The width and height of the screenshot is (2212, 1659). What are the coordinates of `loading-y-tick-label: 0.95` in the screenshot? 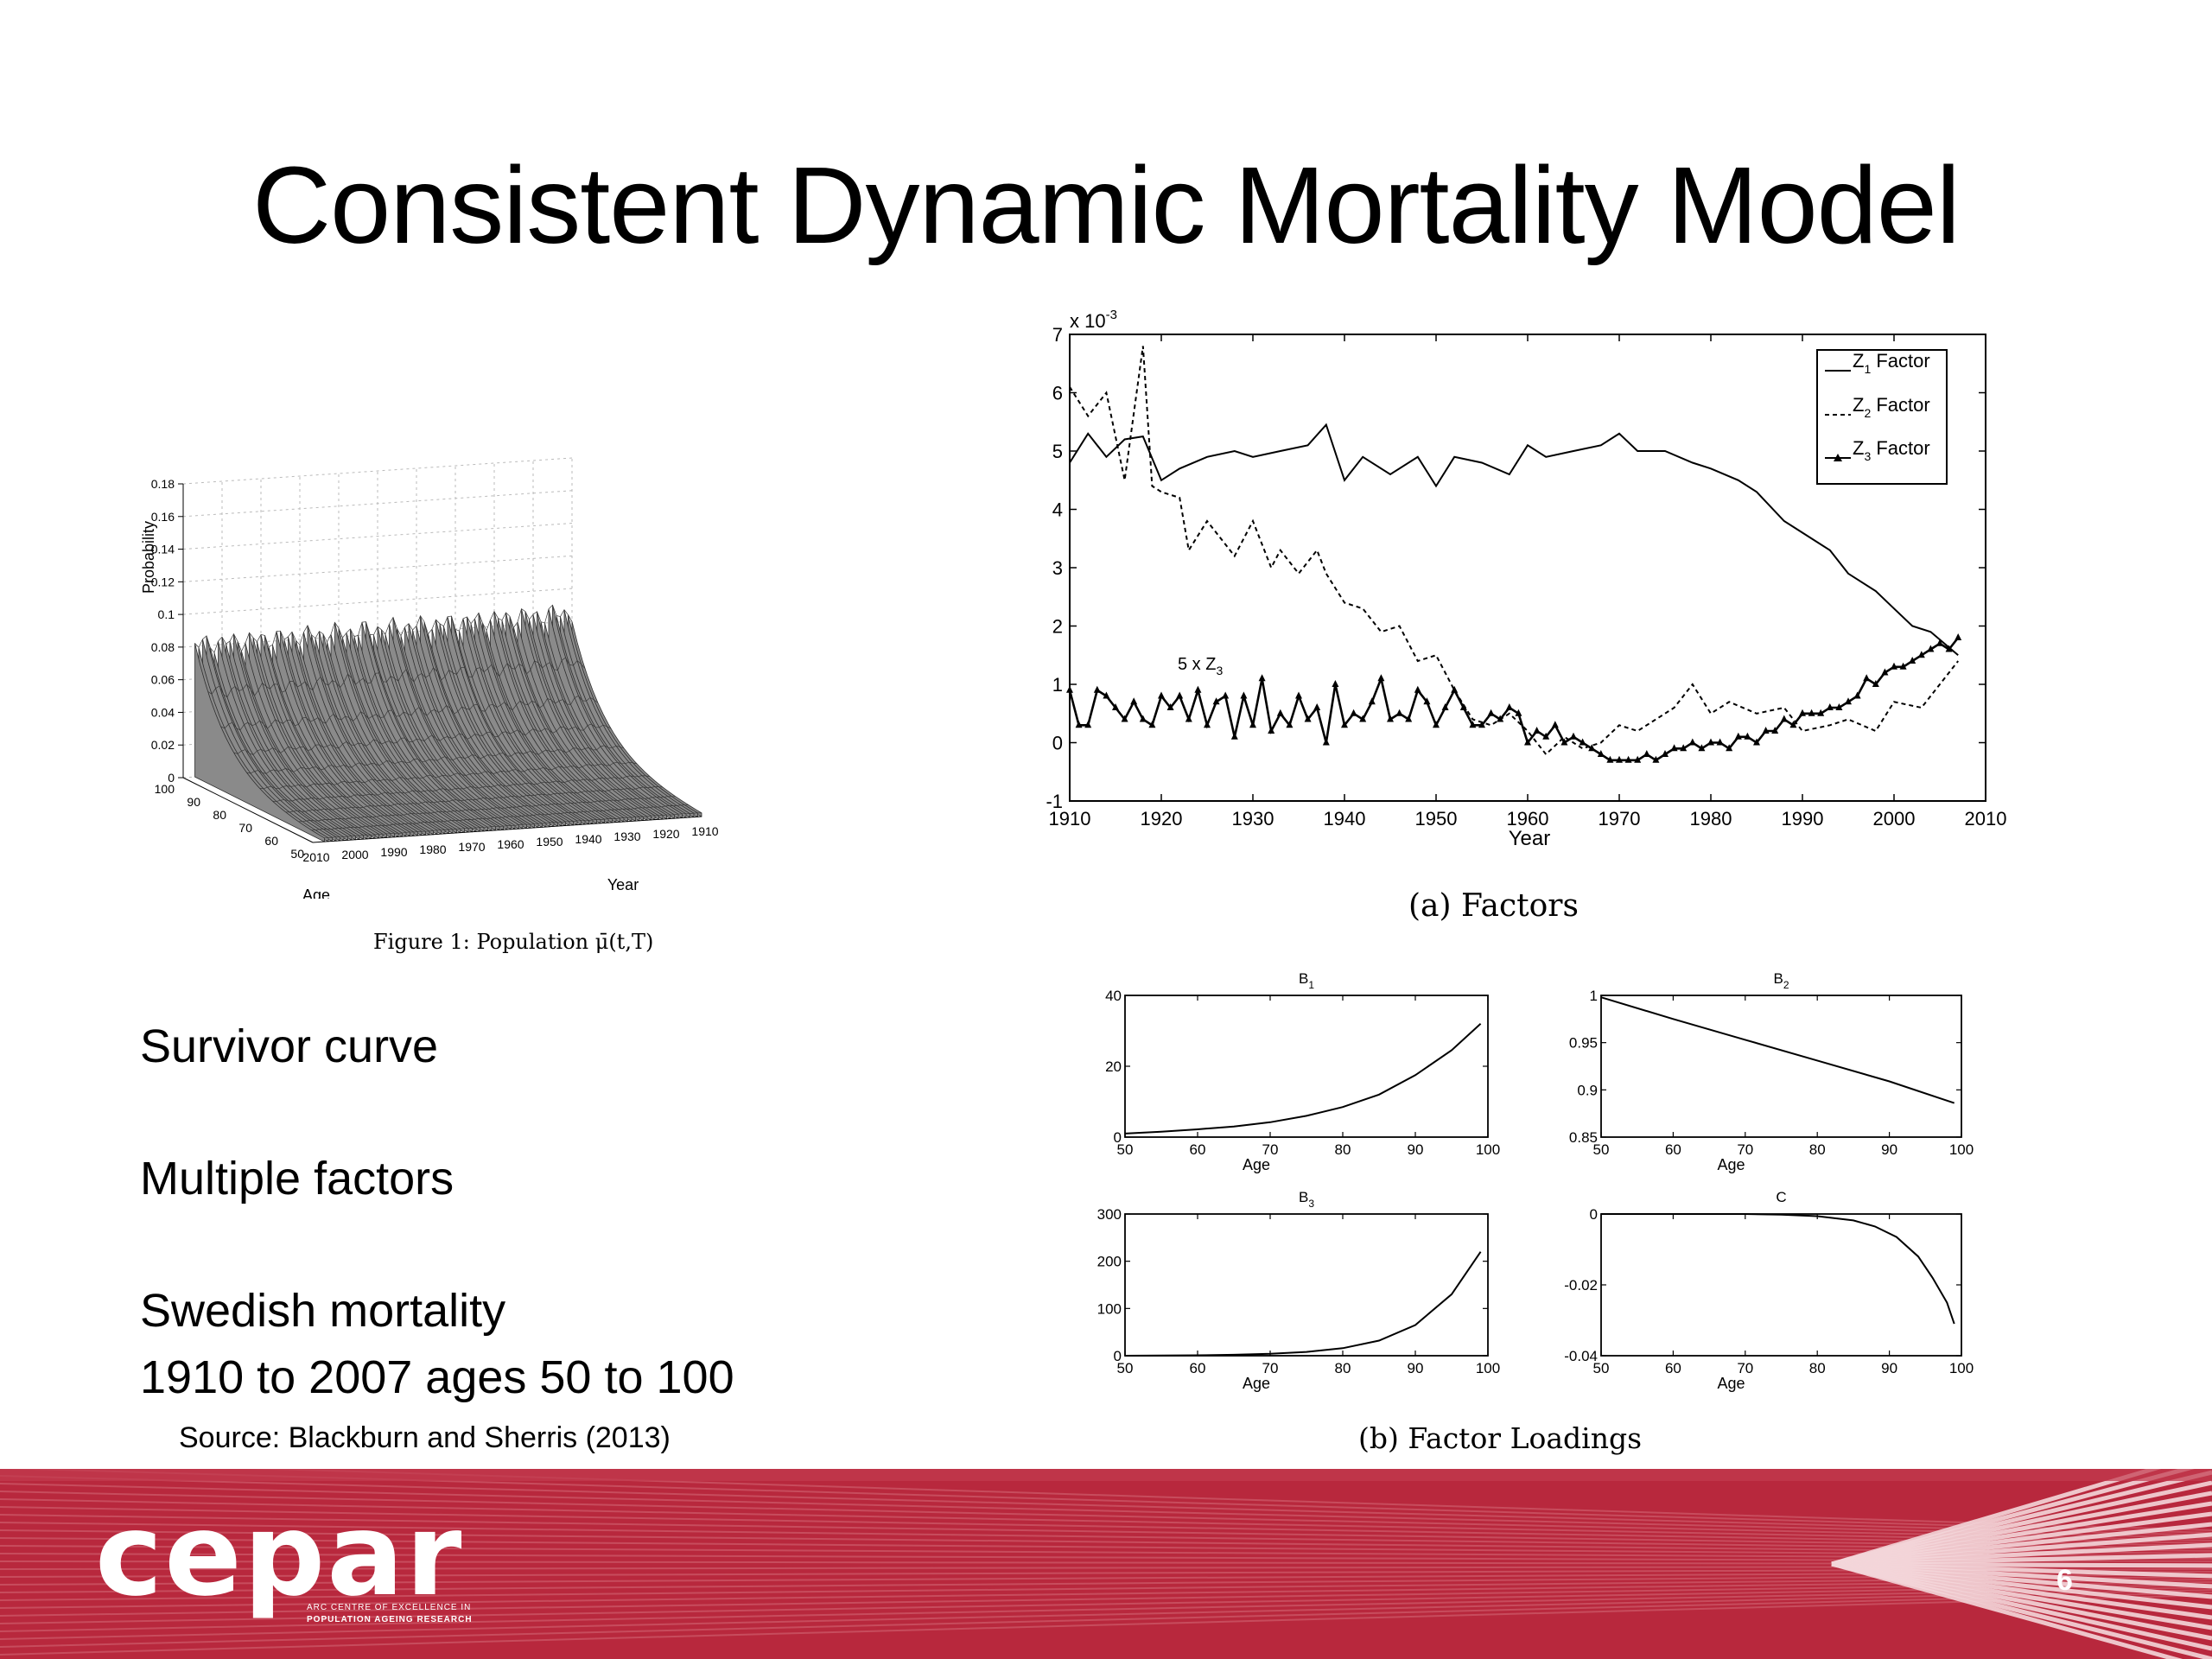 It's located at (1583, 1043).